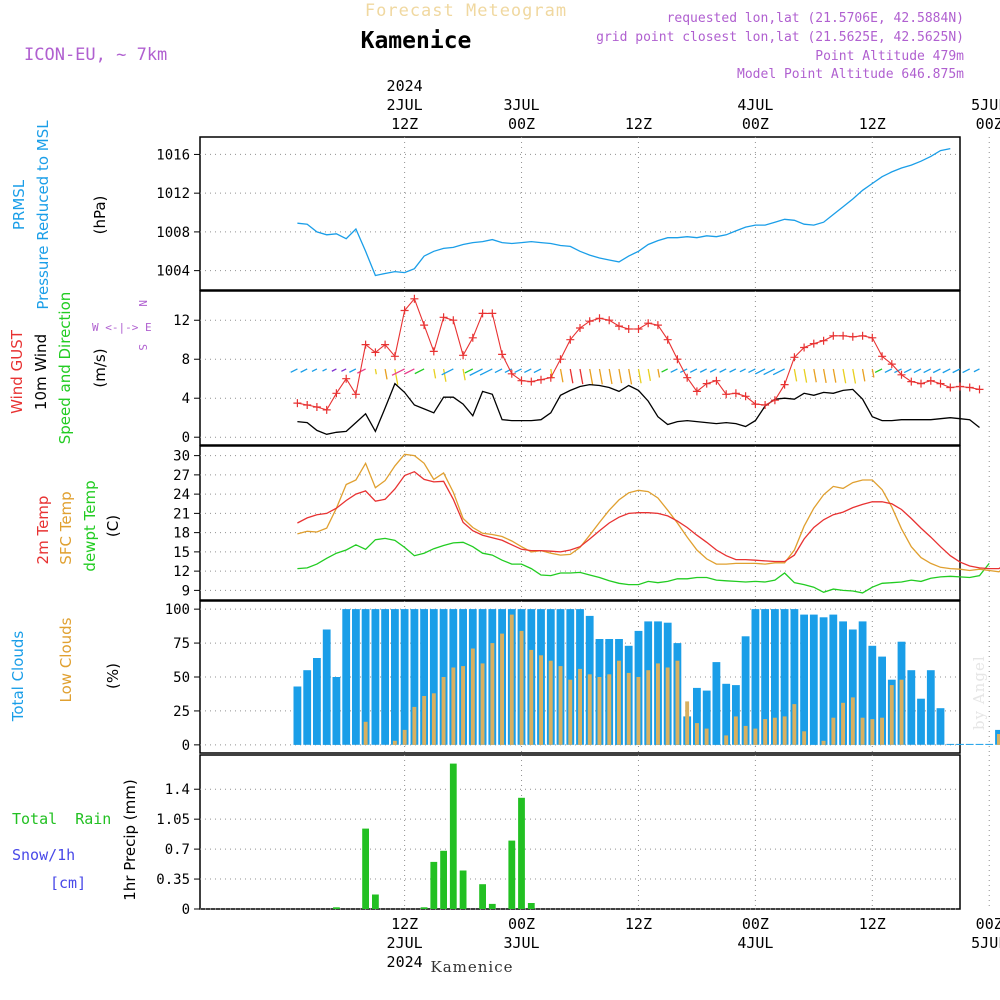  What do you see at coordinates (18, 677) in the screenshot?
I see `clouds-label-total: Total Clouds` at bounding box center [18, 677].